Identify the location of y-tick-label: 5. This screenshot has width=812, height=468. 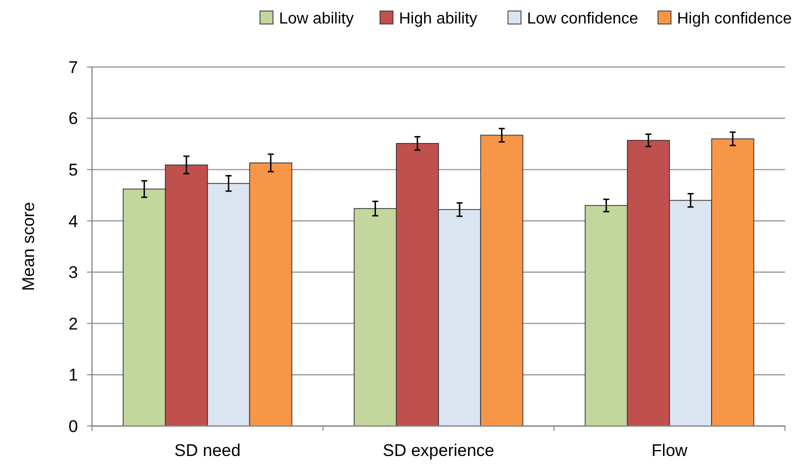
(73, 170).